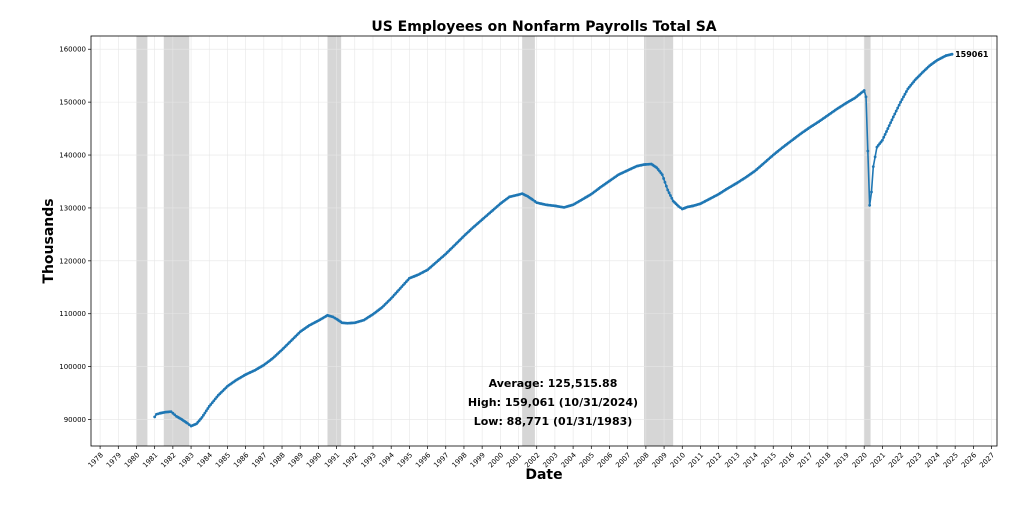  What do you see at coordinates (72, 103) in the screenshot?
I see `y-tick-label-150000: 150000` at bounding box center [72, 103].